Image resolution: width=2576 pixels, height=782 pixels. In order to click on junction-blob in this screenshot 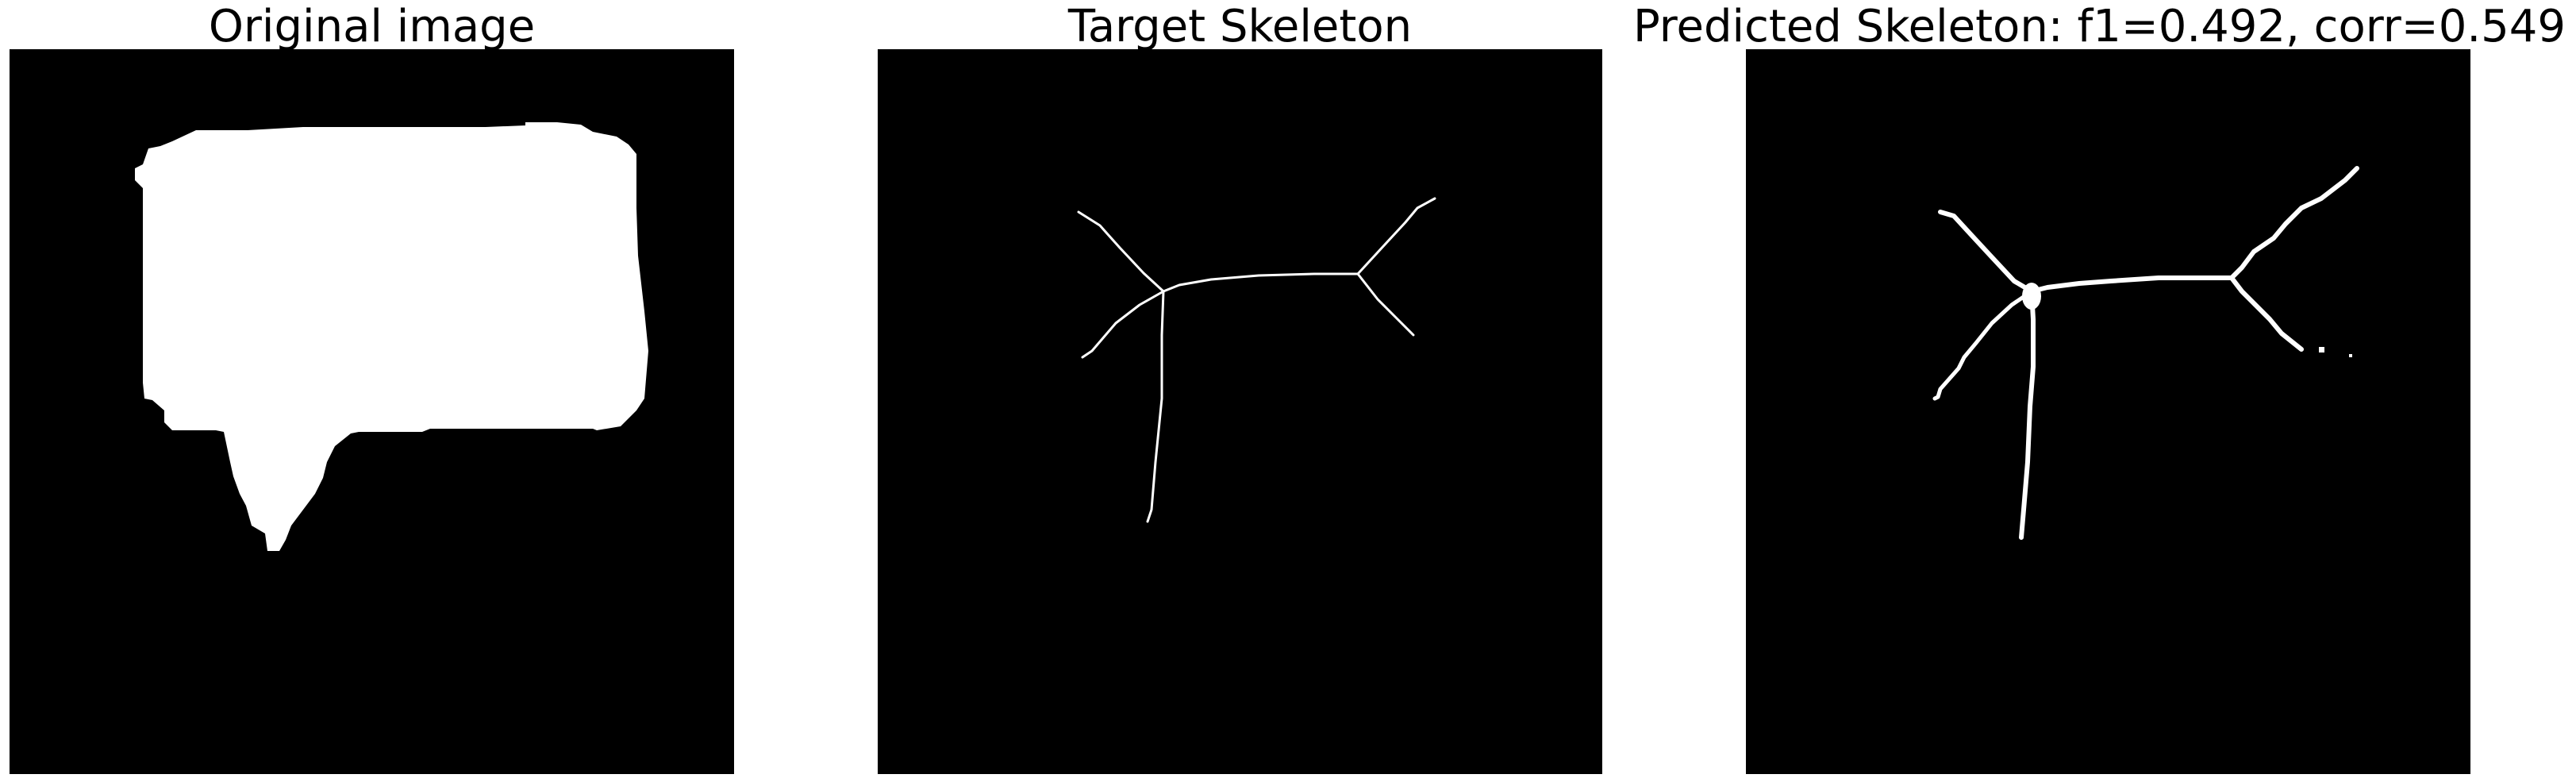, I will do `click(2031, 296)`.